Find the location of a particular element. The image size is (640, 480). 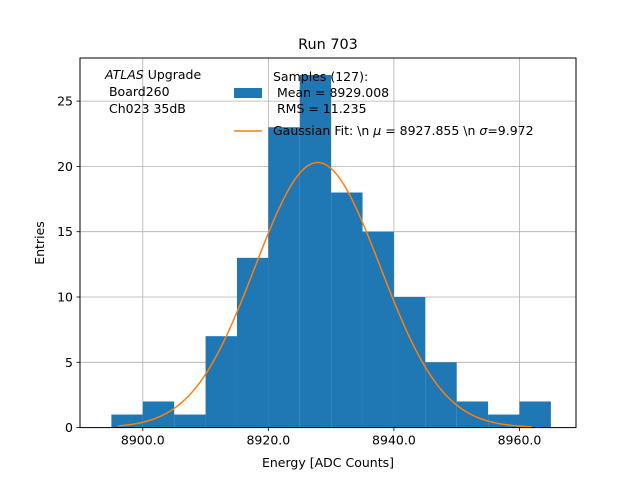

legend-fit-prefix: Gaussian Fit: \n is located at coordinates (323, 130).